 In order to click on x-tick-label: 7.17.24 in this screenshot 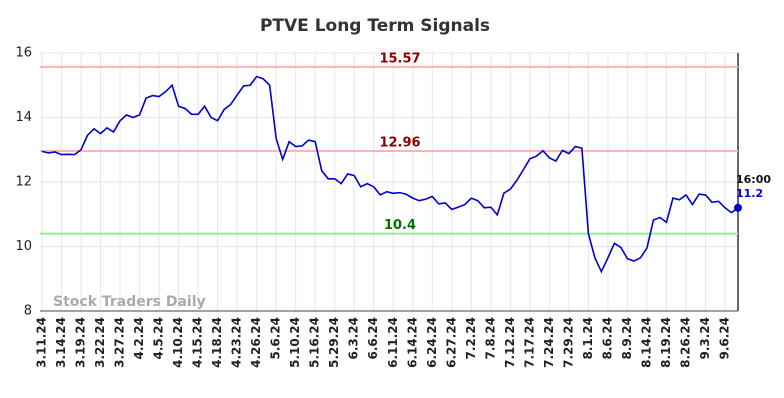, I will do `click(529, 342)`.